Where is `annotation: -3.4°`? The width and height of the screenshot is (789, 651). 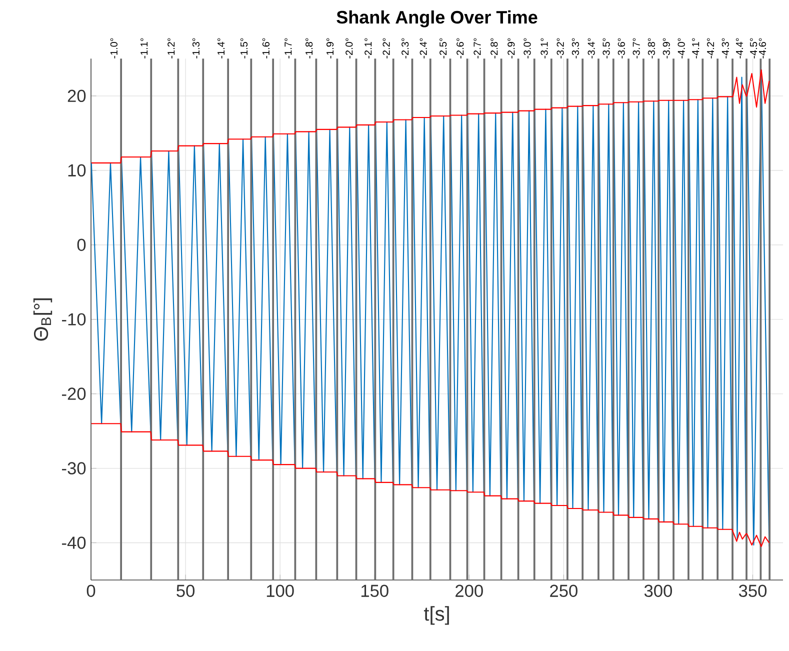 annotation: -3.4° is located at coordinates (591, 48).